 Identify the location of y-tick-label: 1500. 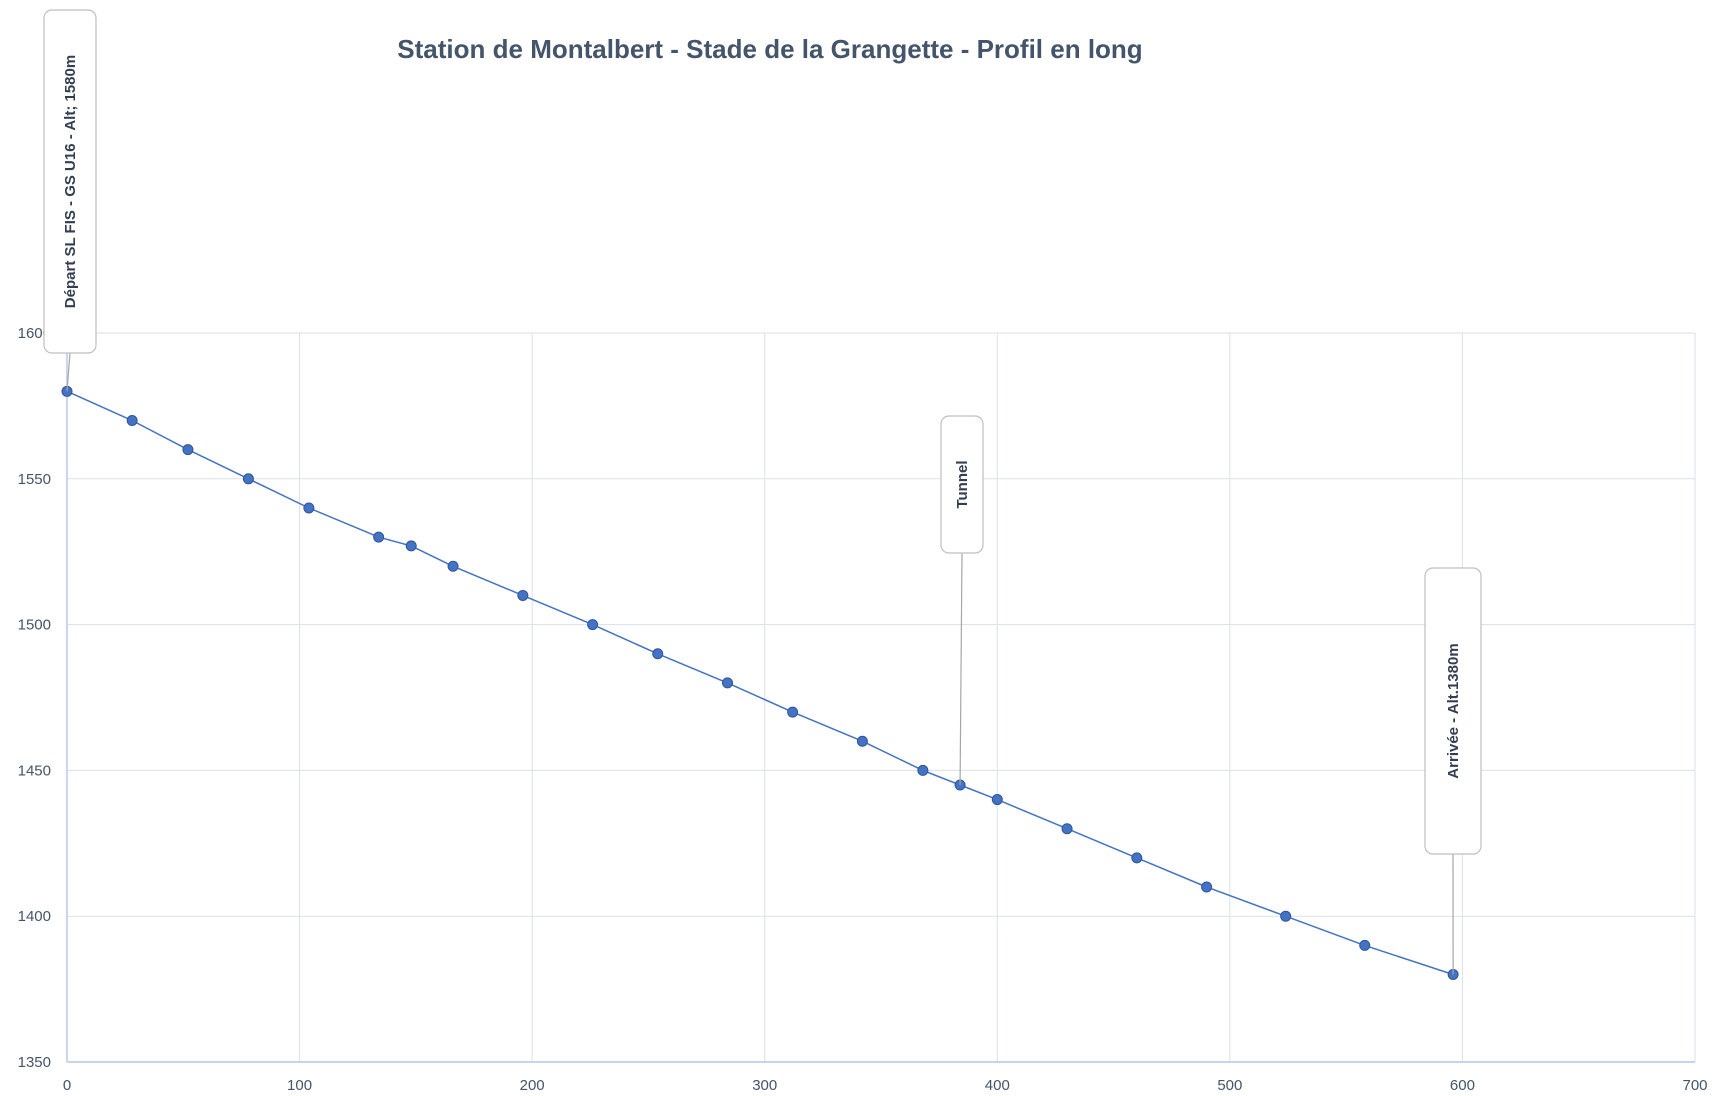
(34, 625).